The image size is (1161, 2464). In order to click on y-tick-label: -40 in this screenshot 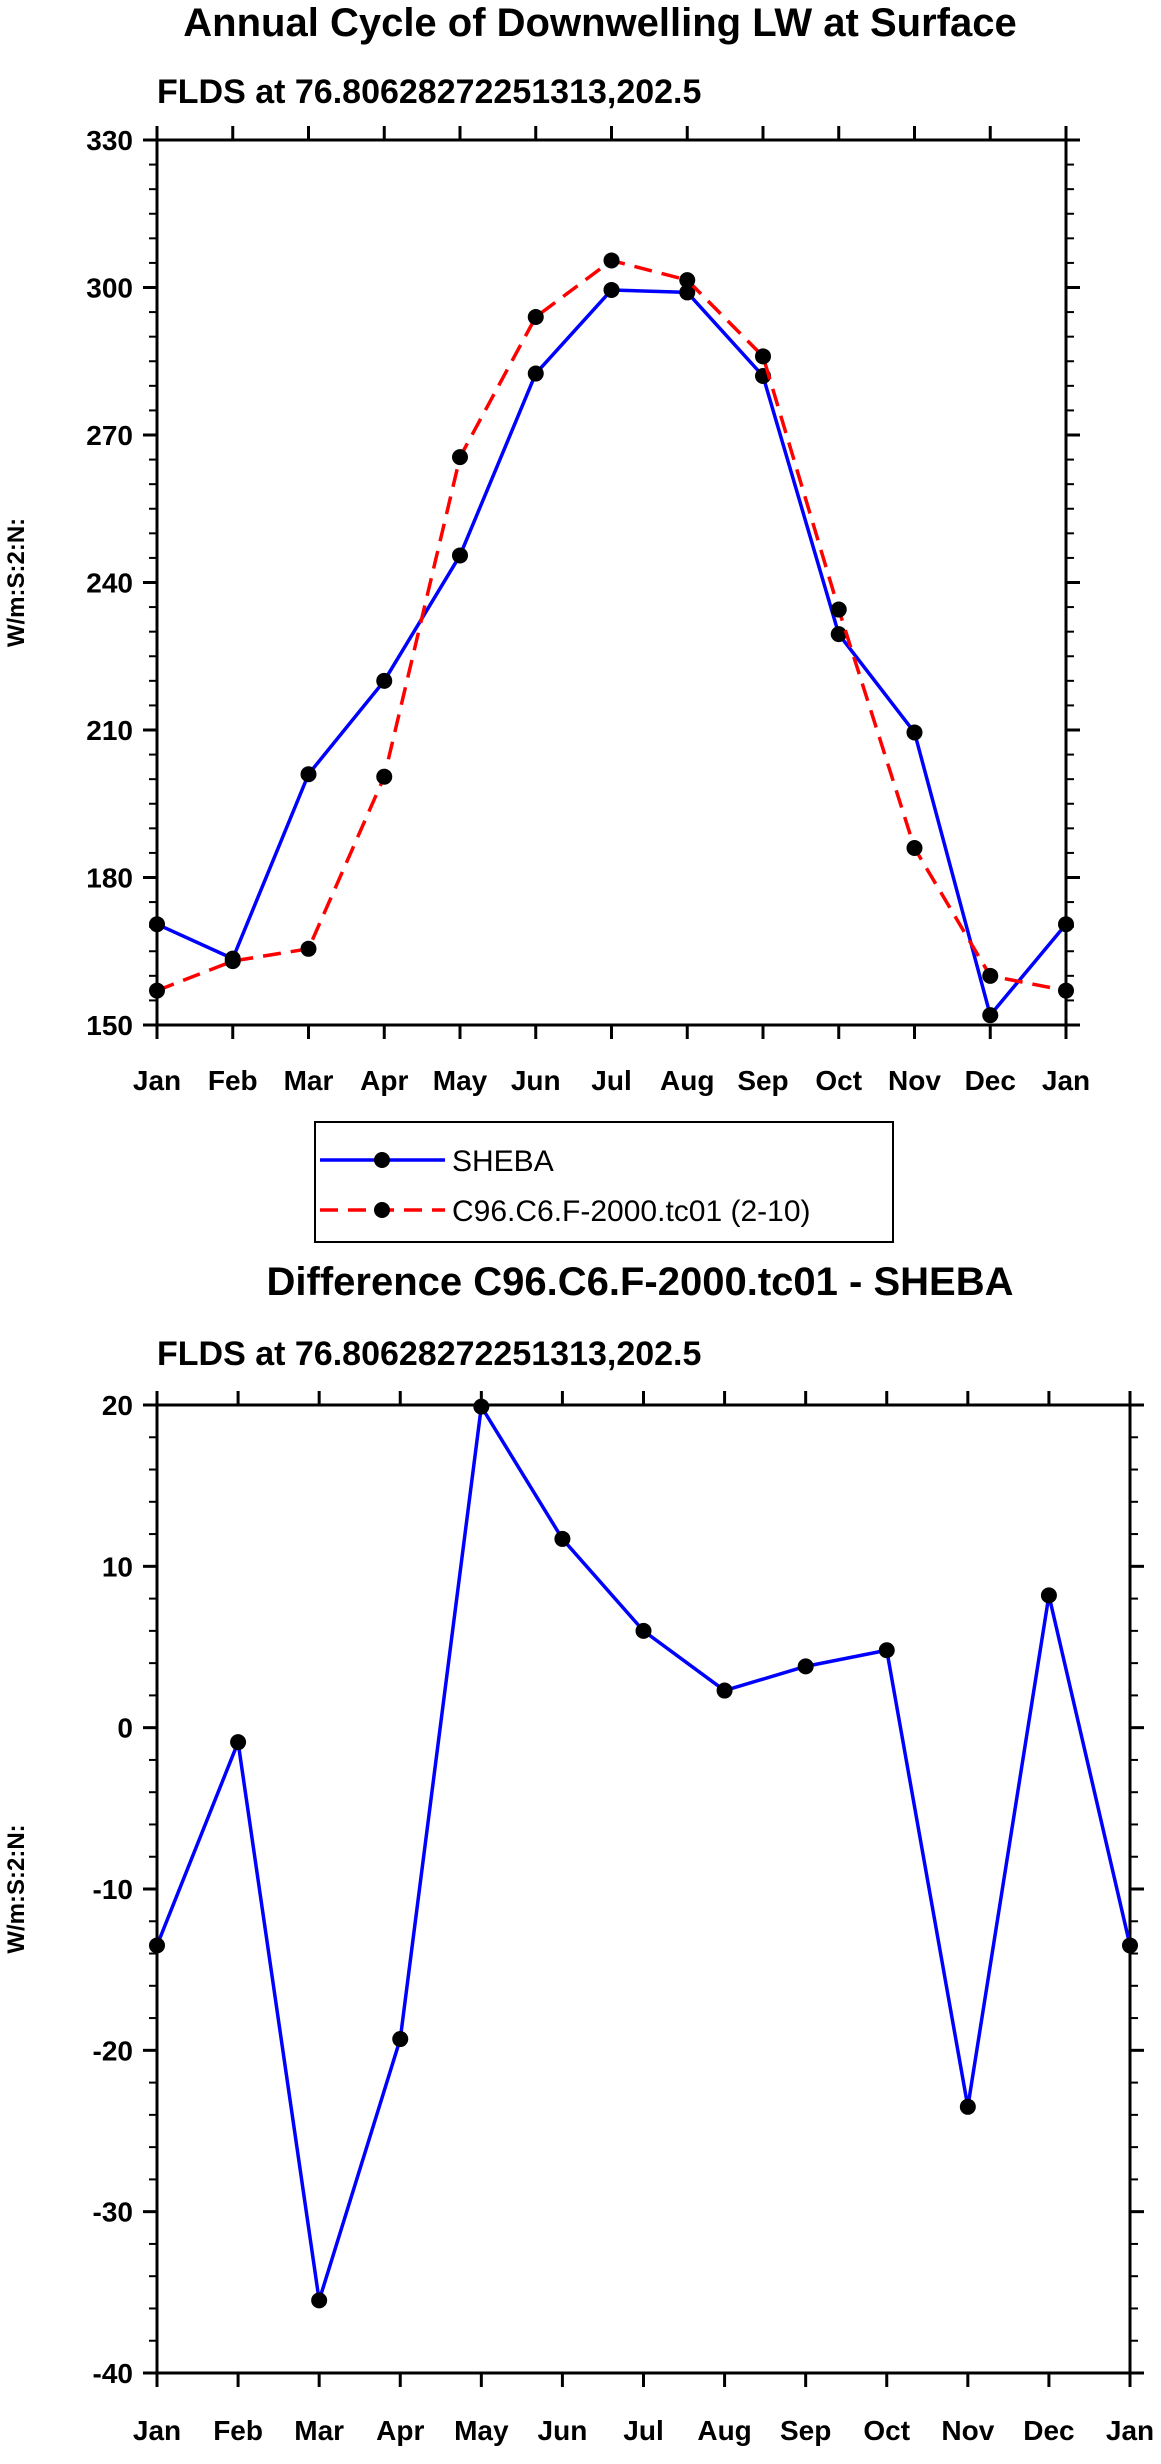, I will do `click(113, 2373)`.